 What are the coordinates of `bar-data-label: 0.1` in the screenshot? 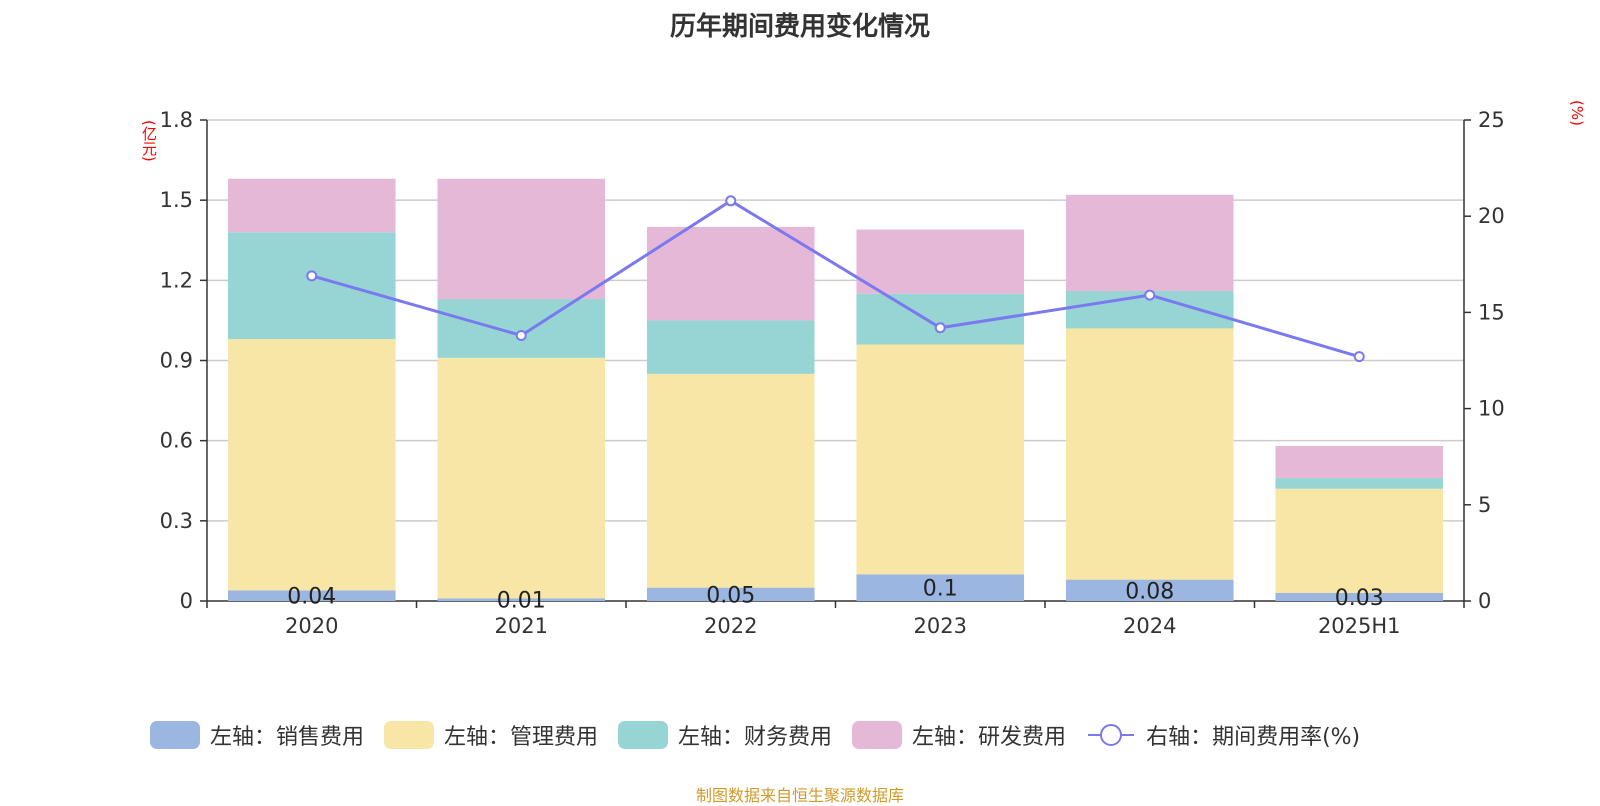 It's located at (940, 589).